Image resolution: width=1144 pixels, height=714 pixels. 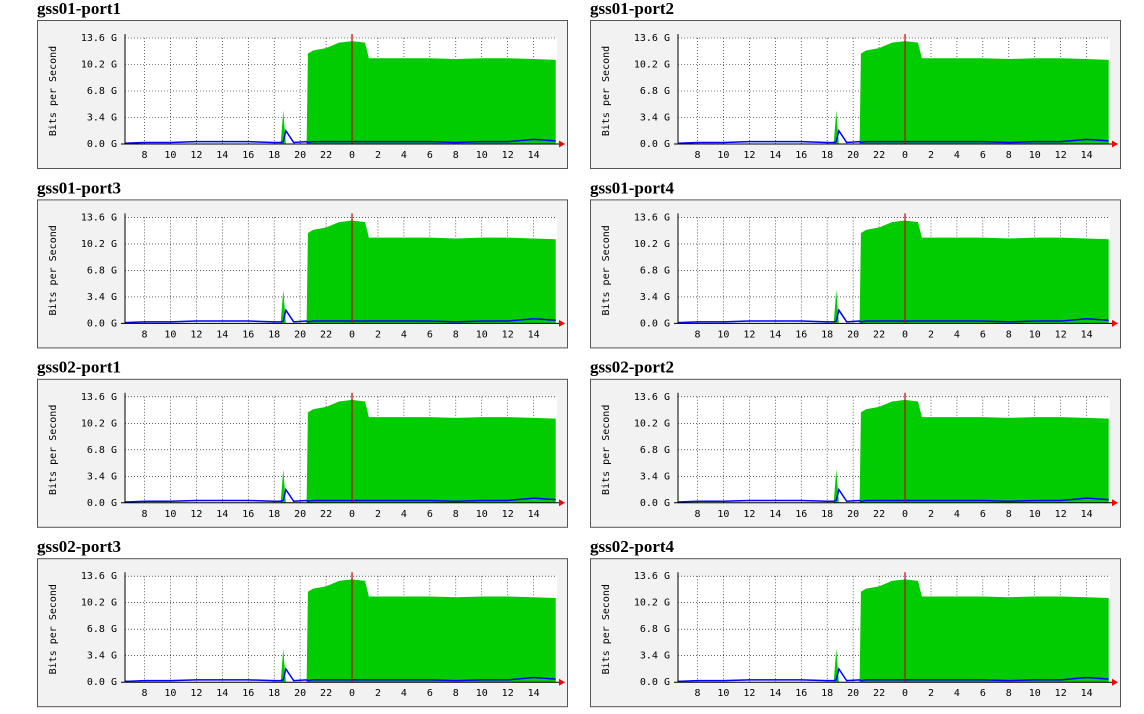 What do you see at coordinates (79, 187) in the screenshot?
I see `chart-title: gss01-port3` at bounding box center [79, 187].